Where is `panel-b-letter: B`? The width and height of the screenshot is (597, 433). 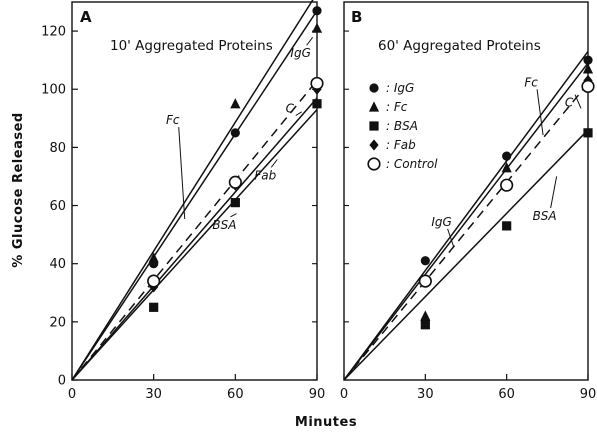
panel-b-letter: B is located at coordinates (356, 17).